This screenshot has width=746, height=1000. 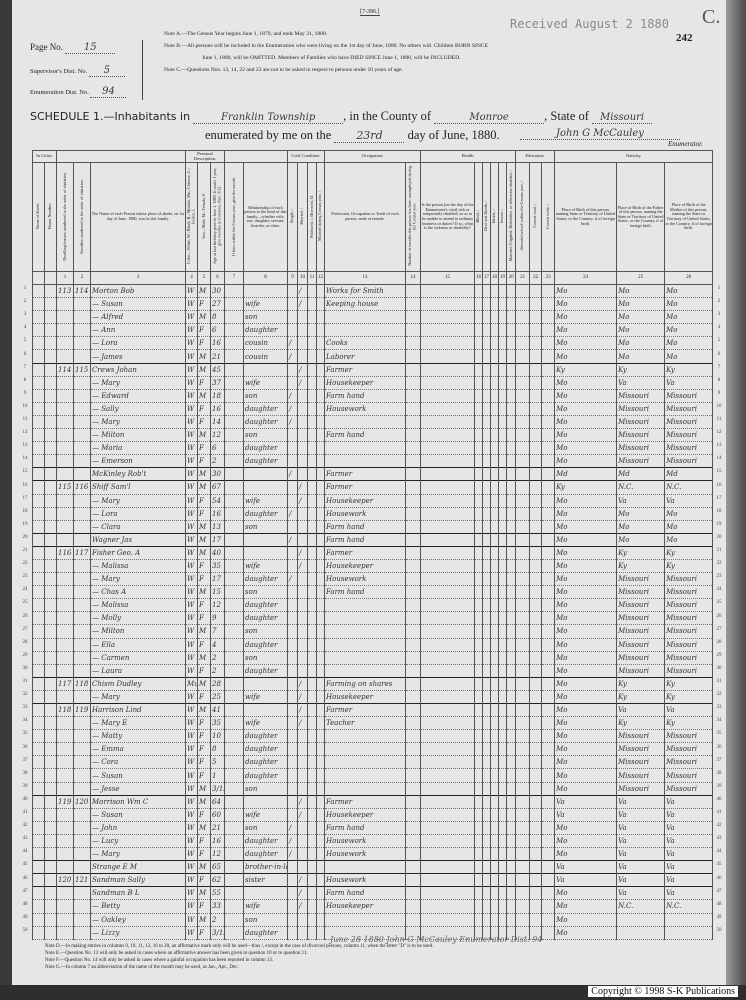 What do you see at coordinates (266, 880) in the screenshot?
I see `cell-rel: sister` at bounding box center [266, 880].